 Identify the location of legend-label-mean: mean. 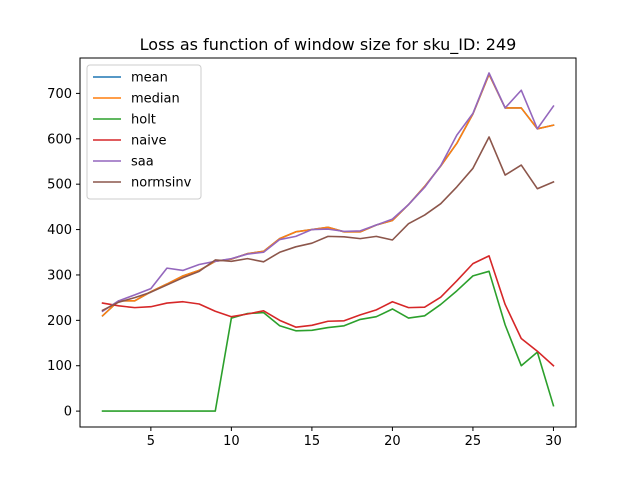
(149, 78).